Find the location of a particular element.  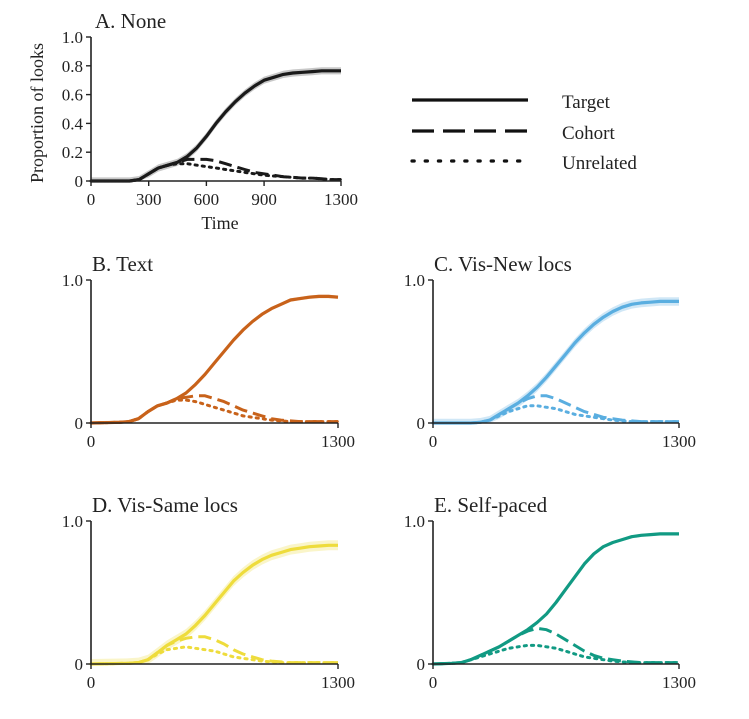

chart-panel-e: E. Self-paced 0 1.0 0 1300 is located at coordinates (550, 592).